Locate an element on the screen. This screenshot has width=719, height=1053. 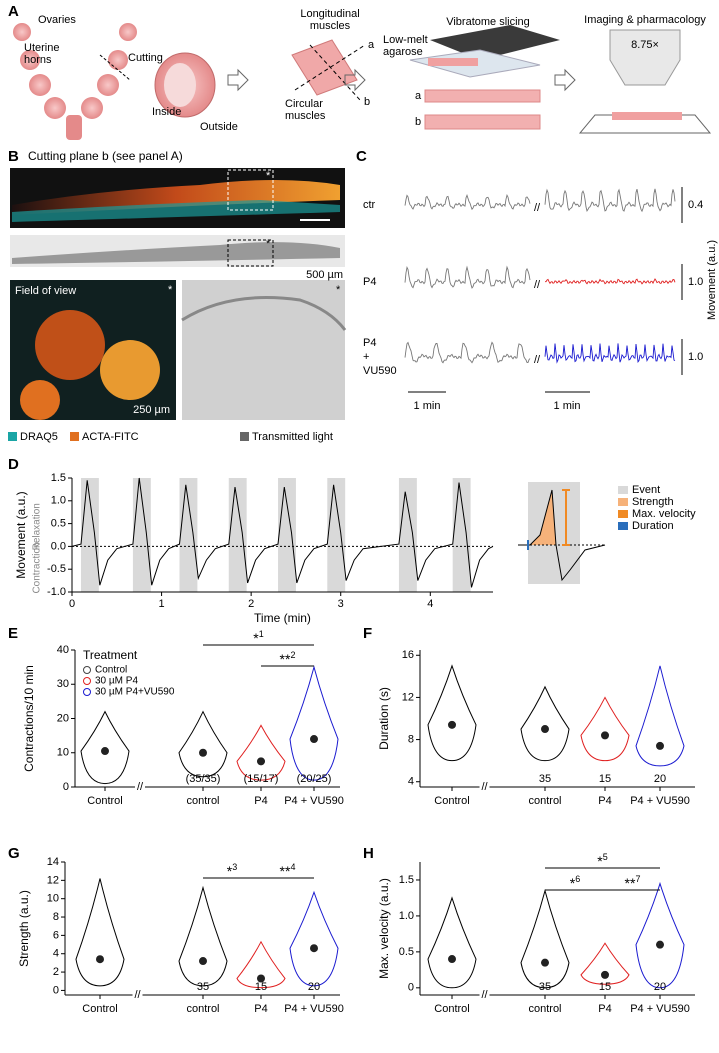
y-tick-label: 4 is located at coordinates (56, 954).